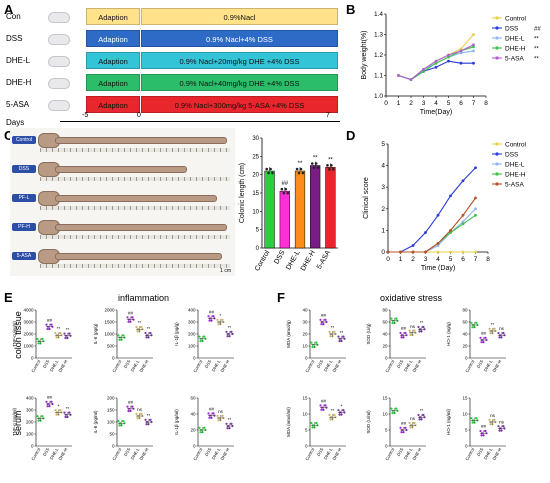 This screenshot has height=483, width=550. What do you see at coordinates (109, 310) in the screenshot?
I see `y-tick-label: 2000` at bounding box center [109, 310].